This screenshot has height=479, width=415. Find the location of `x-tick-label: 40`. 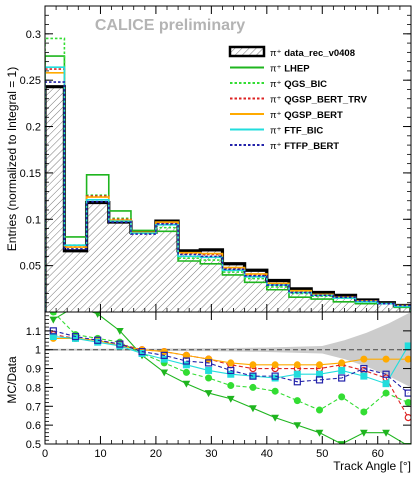

x-tick-label: 40 is located at coordinates (267, 454).